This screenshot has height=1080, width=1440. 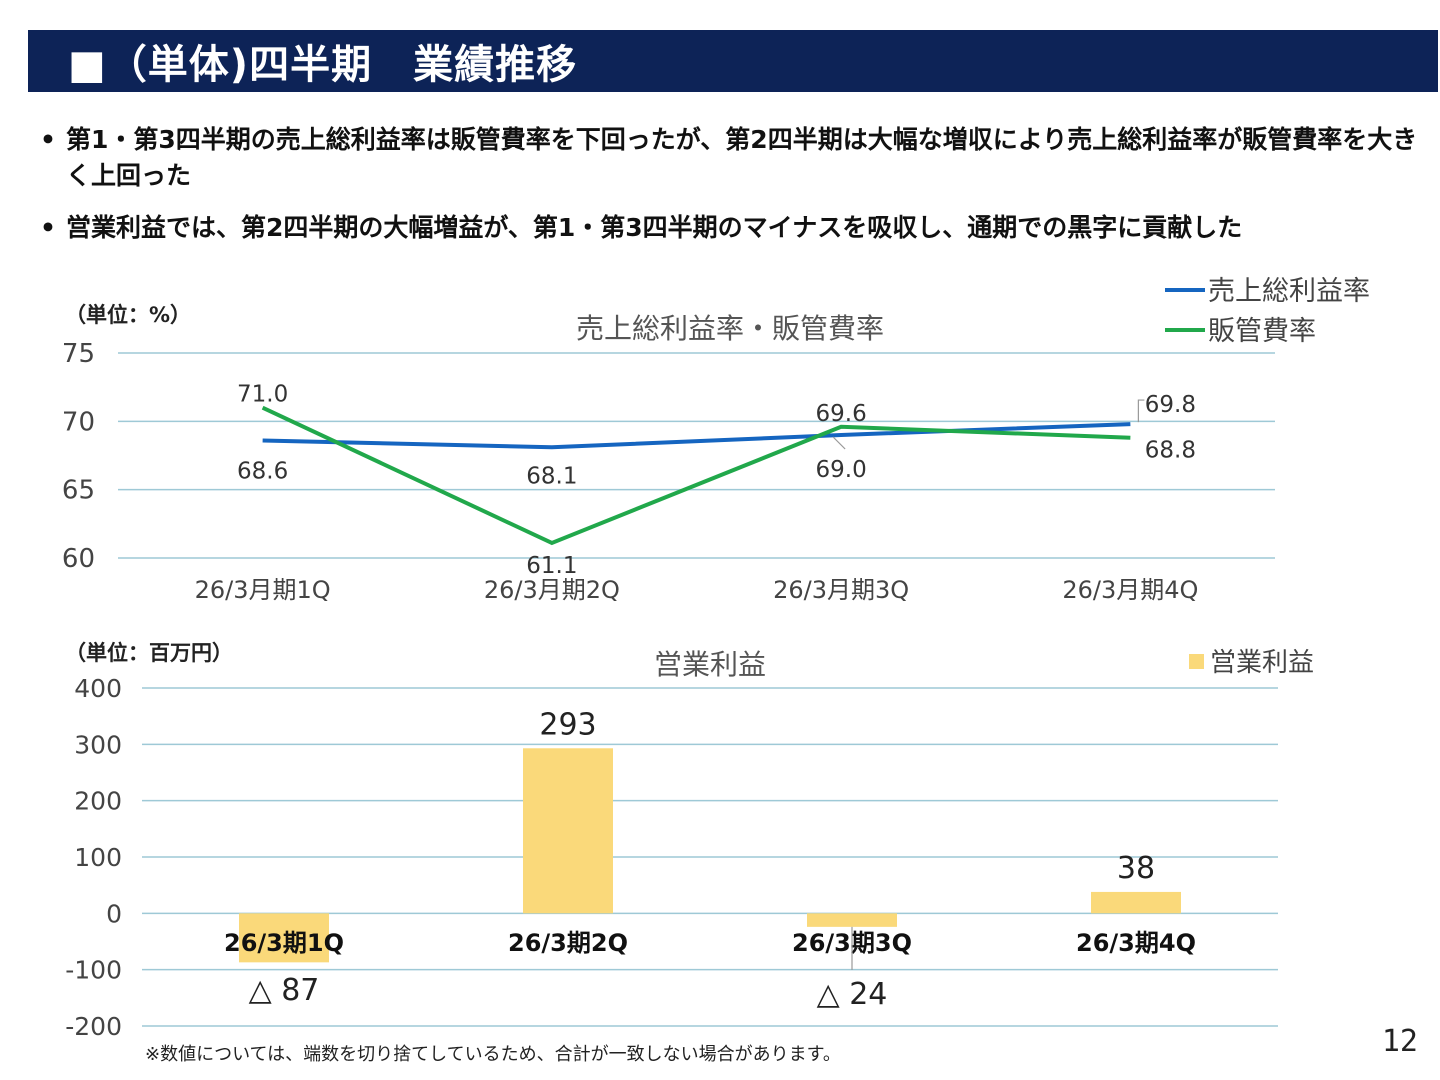 What do you see at coordinates (1170, 405) in the screenshot?
I see `line-data-label: 69.8` at bounding box center [1170, 405].